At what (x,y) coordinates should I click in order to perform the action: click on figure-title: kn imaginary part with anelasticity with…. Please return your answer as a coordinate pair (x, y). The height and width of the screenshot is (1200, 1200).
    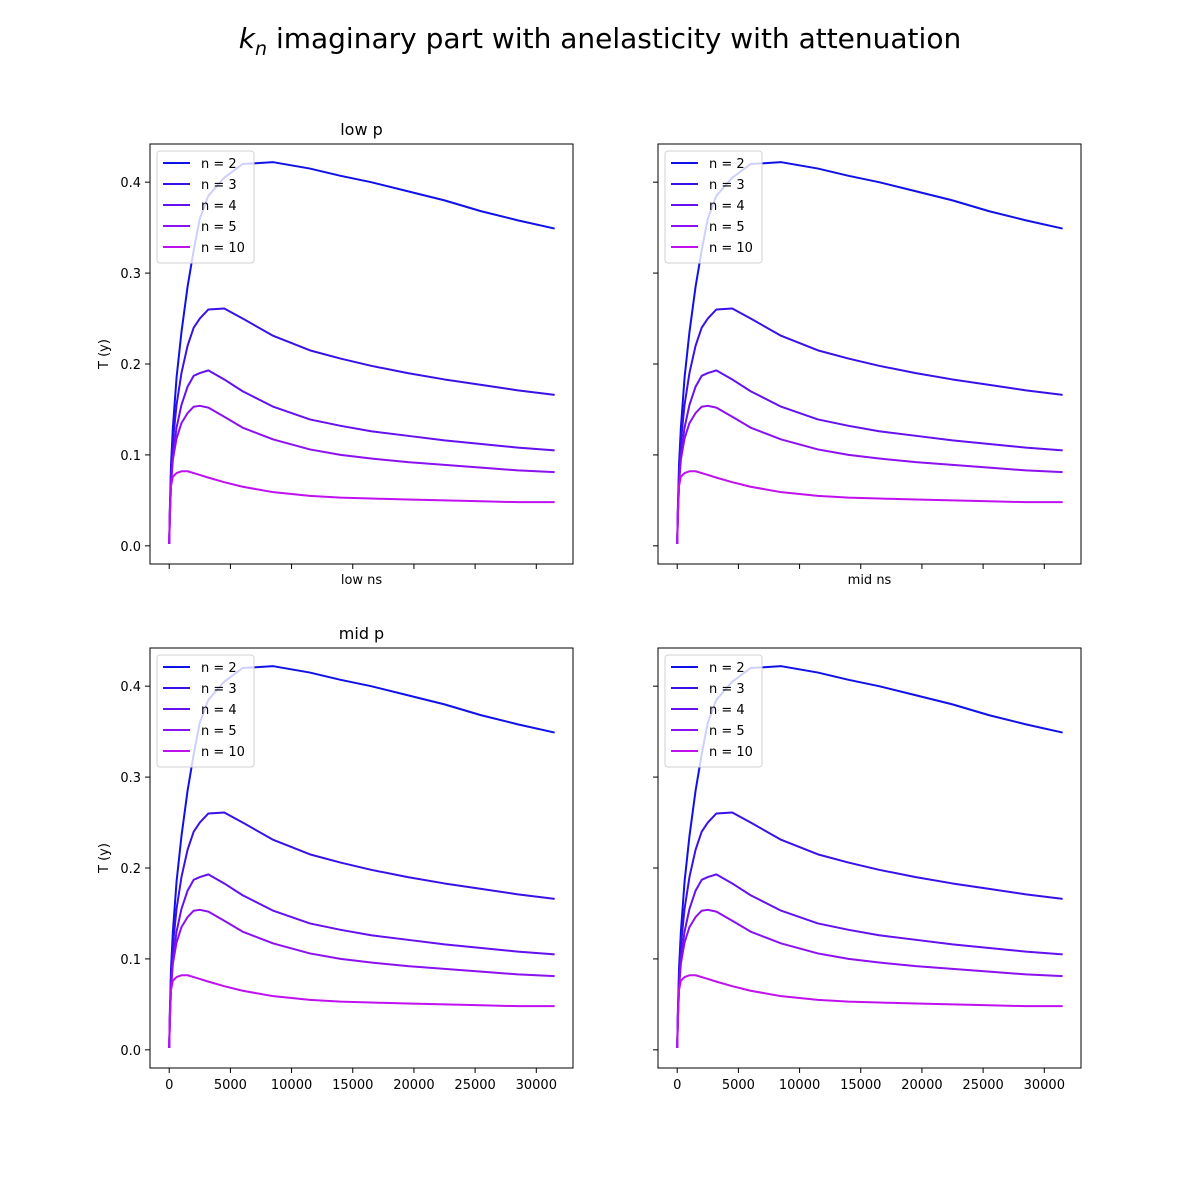
    Looking at the image, I should click on (600, 41).